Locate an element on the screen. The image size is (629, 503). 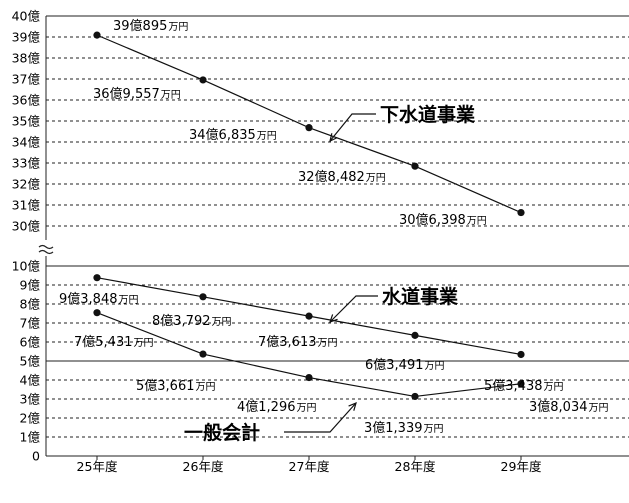
y-tick-label-upper: 37億 is located at coordinates (26, 79).